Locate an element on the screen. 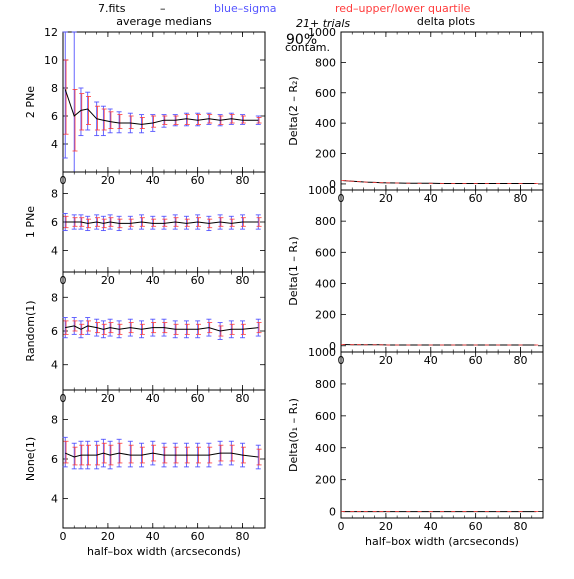 The image size is (574, 579). y-axis-label: 1 PNe is located at coordinates (30, 222).